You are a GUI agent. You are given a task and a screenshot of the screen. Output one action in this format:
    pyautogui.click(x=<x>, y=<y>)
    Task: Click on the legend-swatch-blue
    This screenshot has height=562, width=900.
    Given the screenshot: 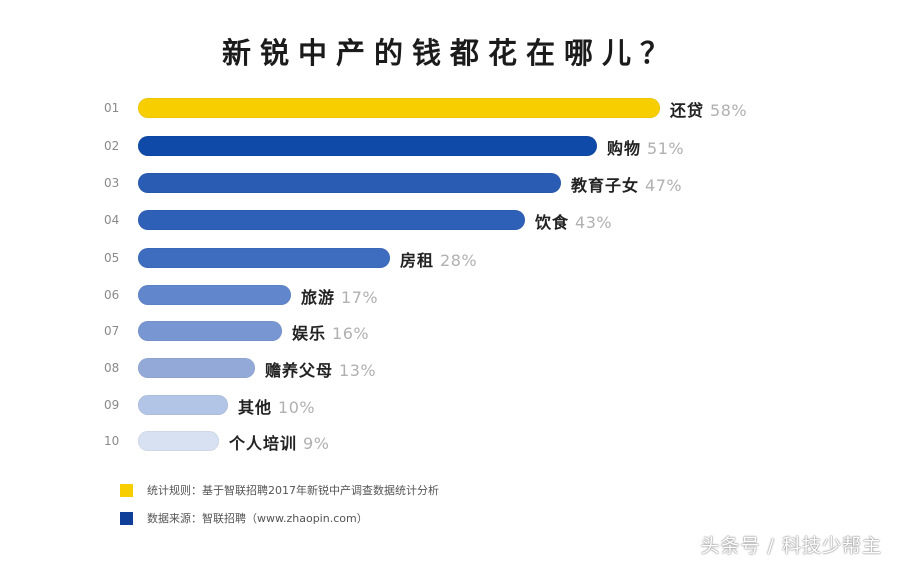 What is the action you would take?
    pyautogui.click(x=126, y=518)
    